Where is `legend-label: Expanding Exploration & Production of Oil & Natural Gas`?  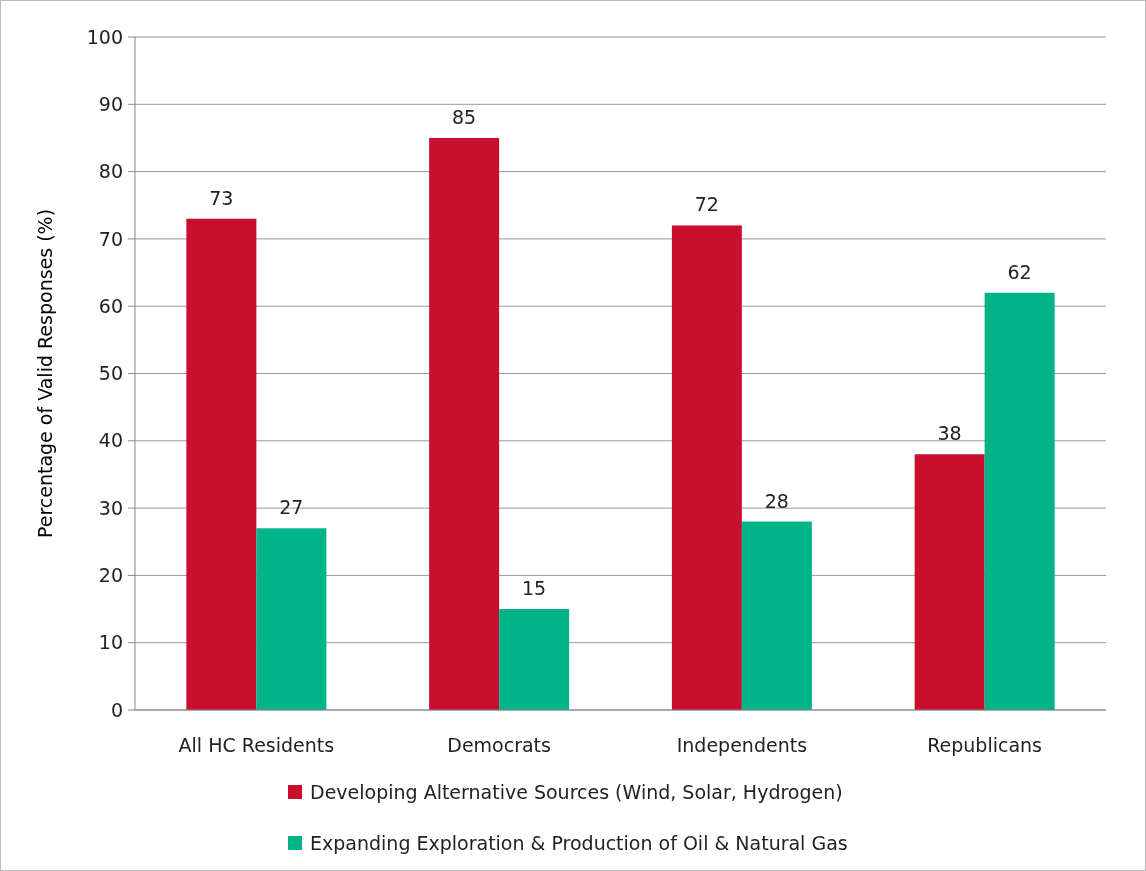
legend-label: Expanding Exploration & Production of Oil & Natural Gas is located at coordinates (579, 842).